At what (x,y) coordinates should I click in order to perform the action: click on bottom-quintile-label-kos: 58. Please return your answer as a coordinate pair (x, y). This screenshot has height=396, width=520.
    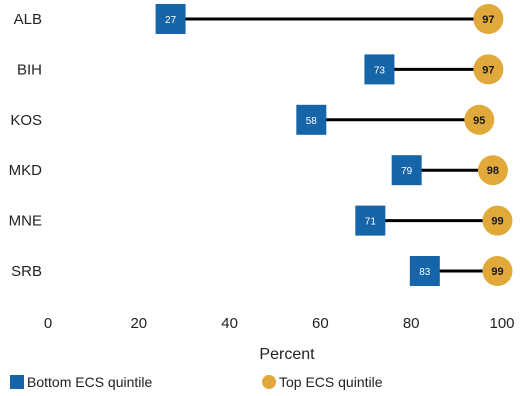
    Looking at the image, I should click on (312, 121).